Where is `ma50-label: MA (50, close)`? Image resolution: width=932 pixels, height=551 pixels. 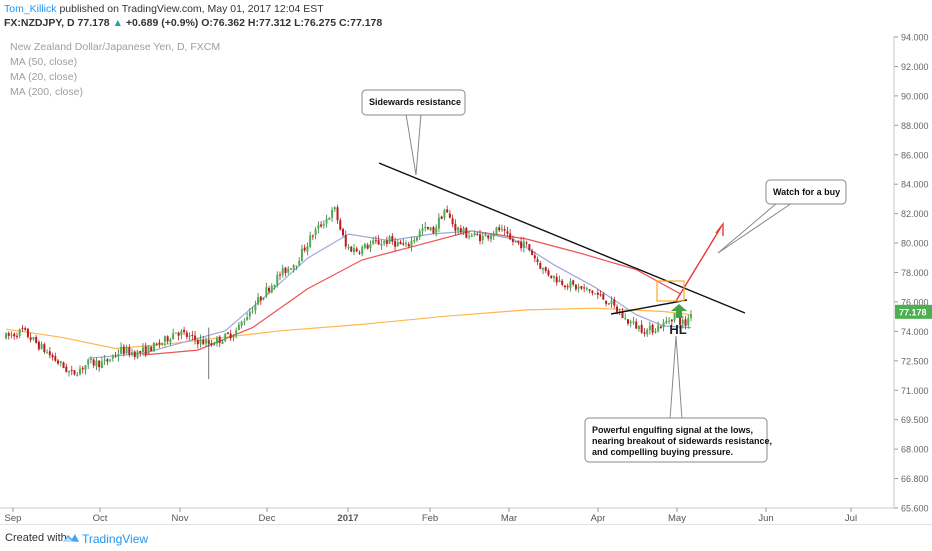 ma50-label: MA (50, close) is located at coordinates (44, 62).